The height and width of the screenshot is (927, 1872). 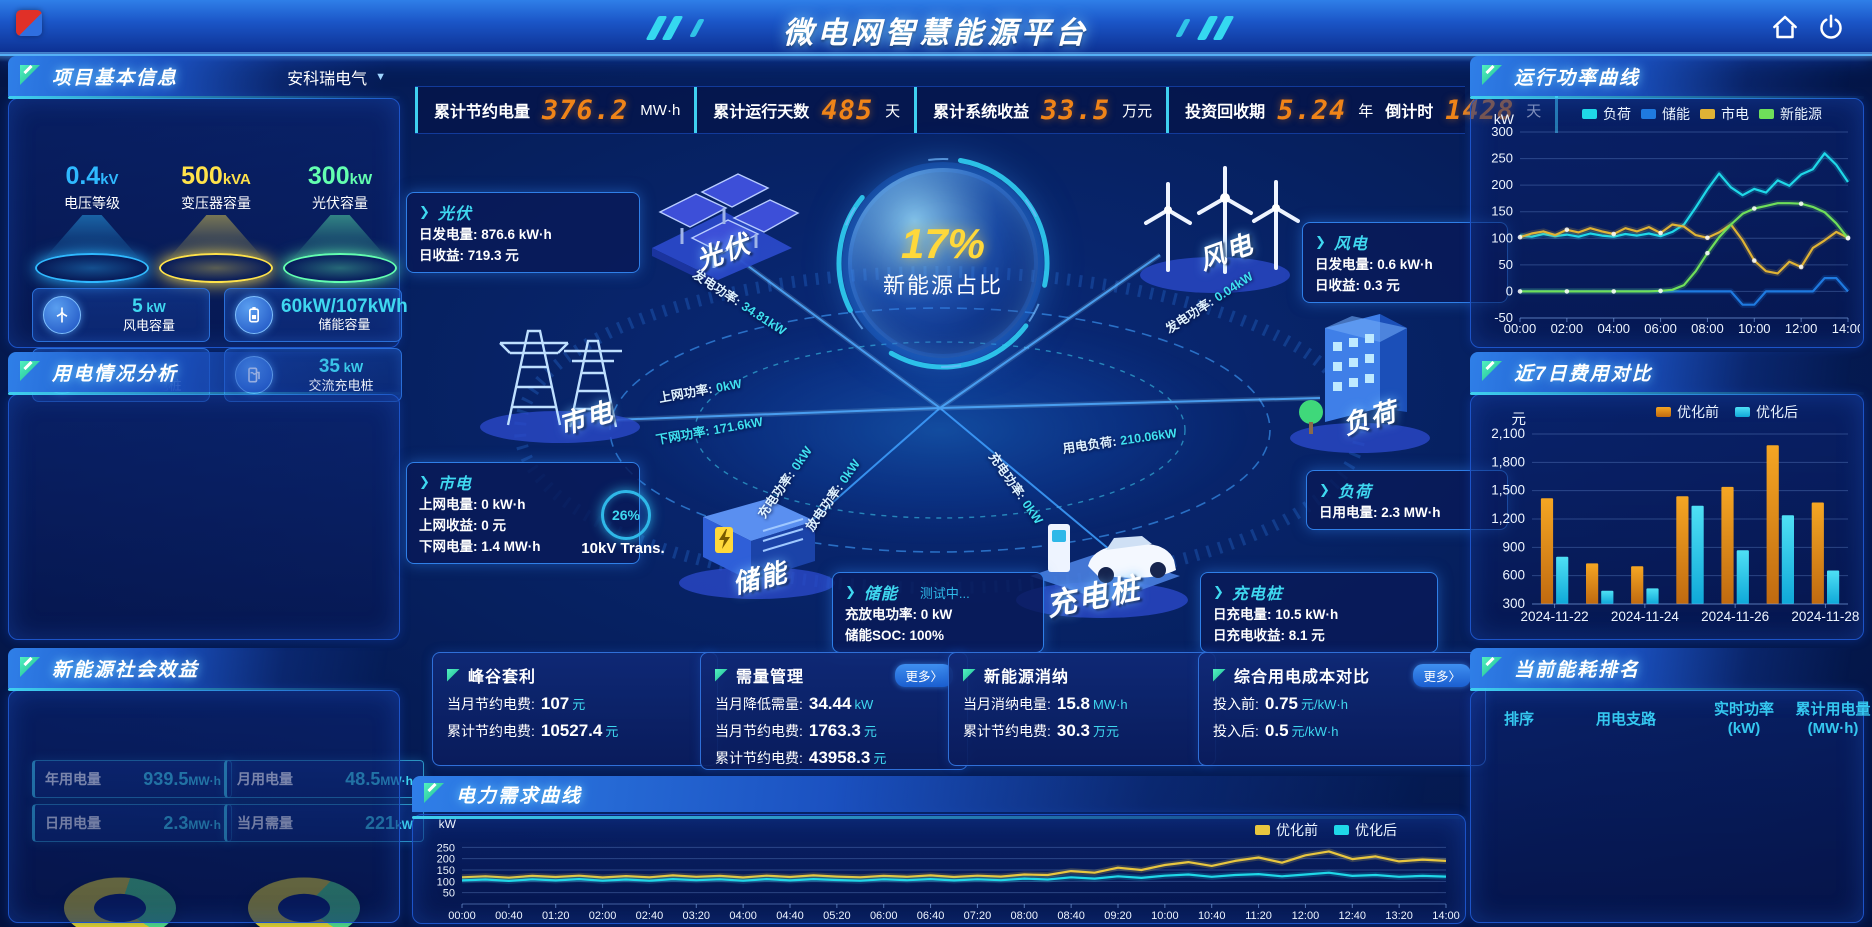 What do you see at coordinates (1076, 110) in the screenshot?
I see `stat-value: 33.5` at bounding box center [1076, 110].